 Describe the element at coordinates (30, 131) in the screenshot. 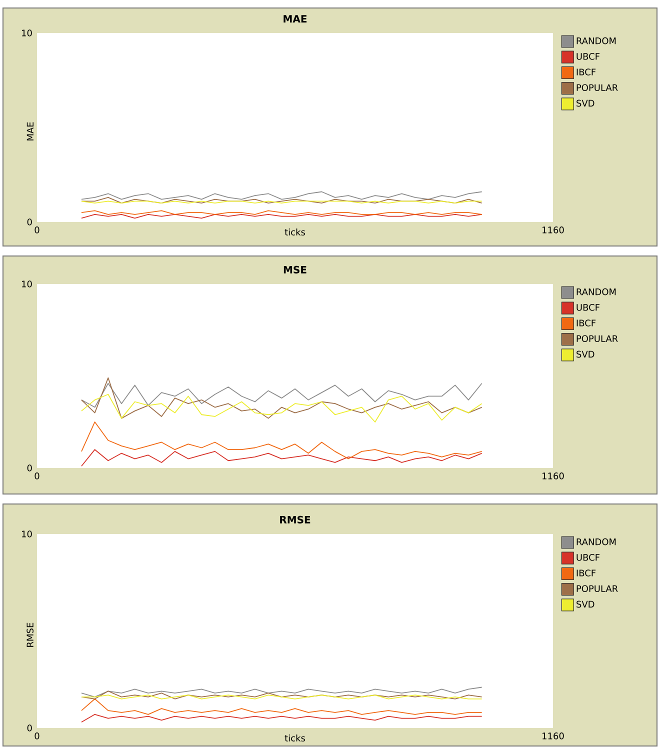

I see `y-axis-title: MAE` at that location.